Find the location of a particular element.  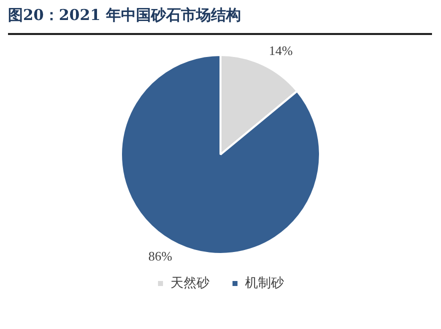

chart-title: 图20：2021 年中国砂石市场结构 is located at coordinates (220, 20).